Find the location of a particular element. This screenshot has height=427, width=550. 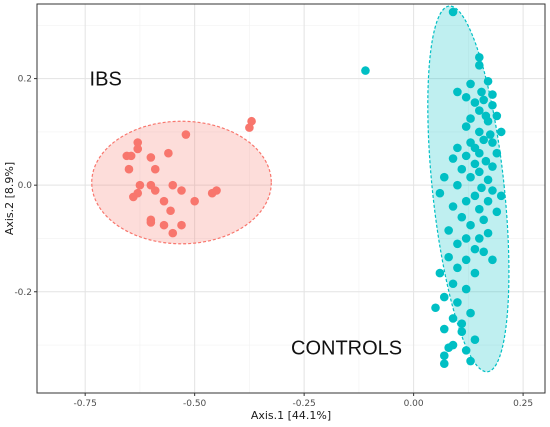

group-label: CONTROLS is located at coordinates (346, 349).